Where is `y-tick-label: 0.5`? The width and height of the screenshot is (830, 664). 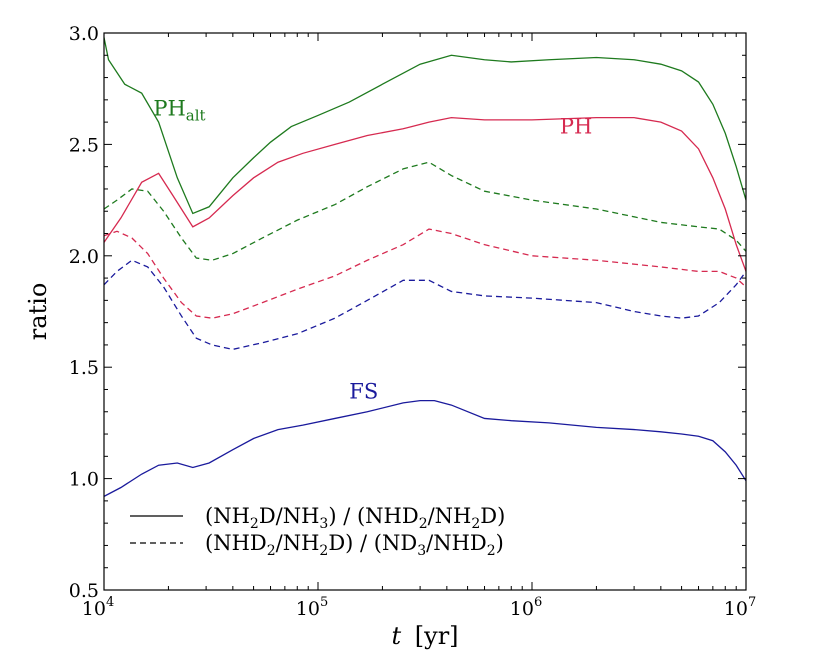 y-tick-label: 0.5 is located at coordinates (84, 591).